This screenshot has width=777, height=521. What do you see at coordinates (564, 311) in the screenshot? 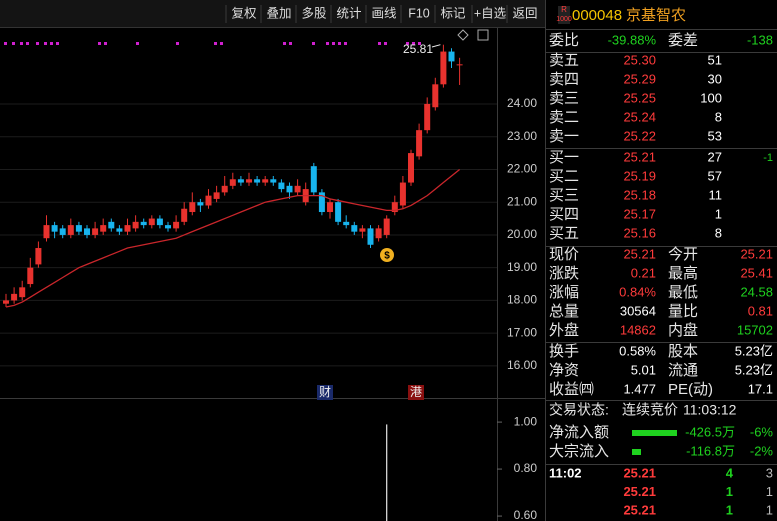
I see `stat-label: 总量` at bounding box center [564, 311].